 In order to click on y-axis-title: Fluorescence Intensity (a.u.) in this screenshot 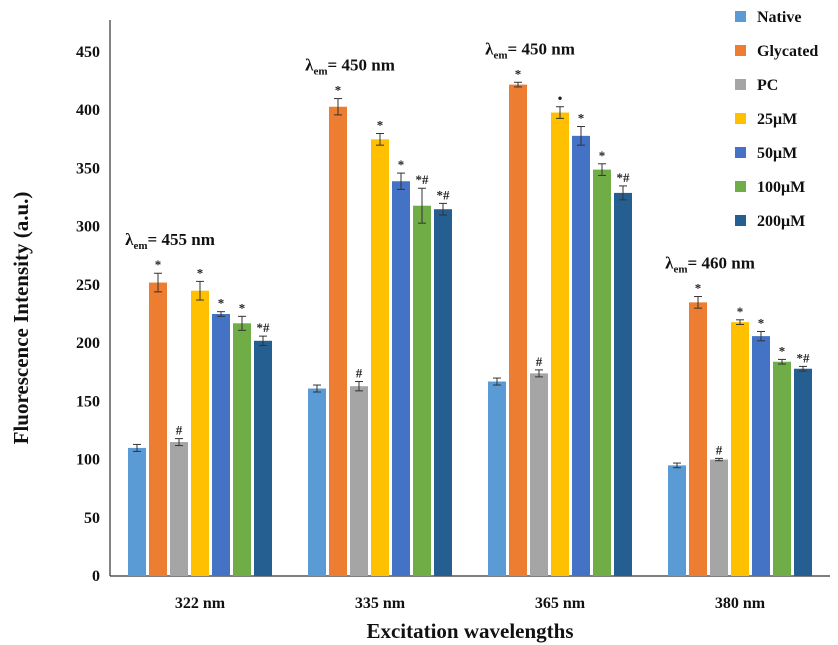, I will do `click(21, 318)`.